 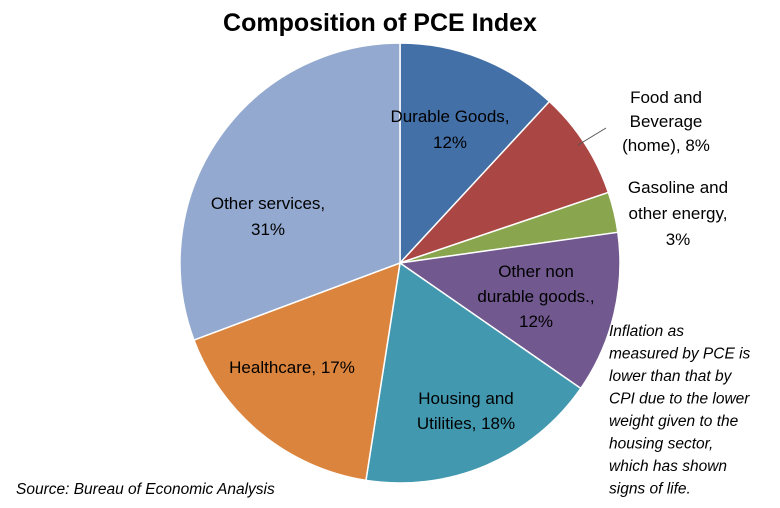 What do you see at coordinates (535, 296) in the screenshot?
I see `slice-label-4: Other non durable goods., 12%` at bounding box center [535, 296].